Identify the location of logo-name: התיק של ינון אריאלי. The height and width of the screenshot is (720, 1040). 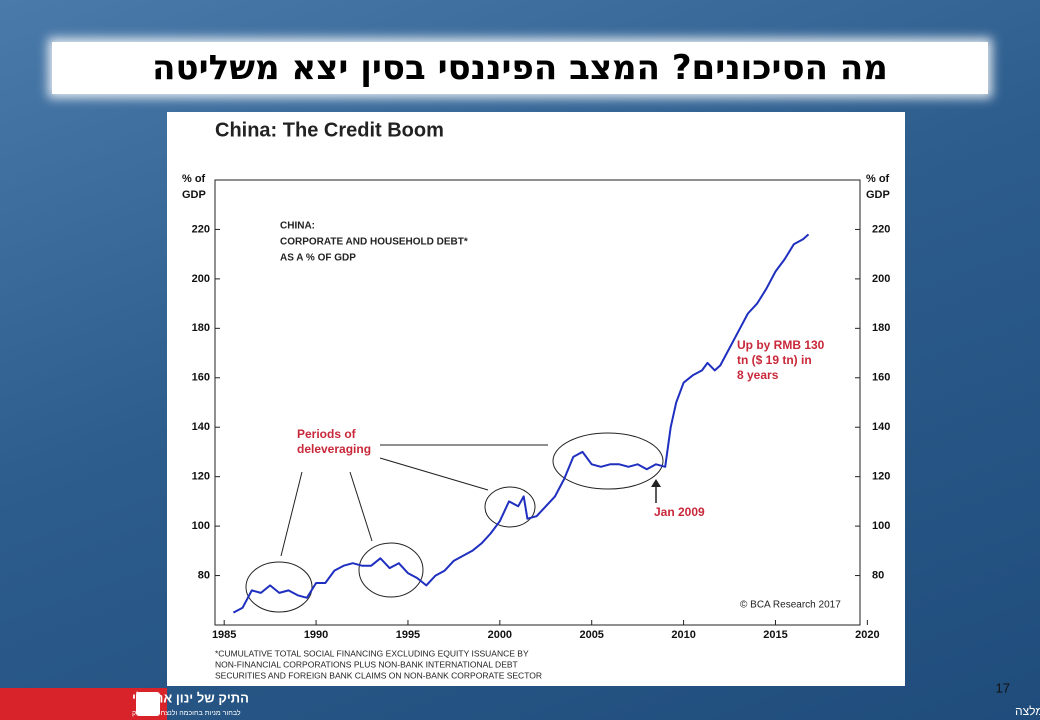
(190, 697).